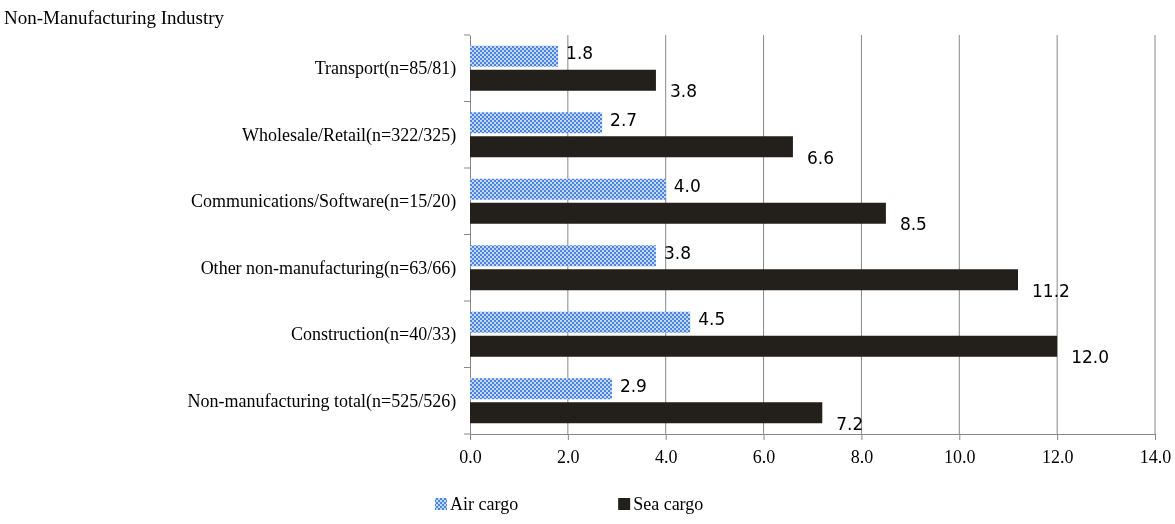 This screenshot has height=524, width=1175. I want to click on x-tick-label: 14.0, so click(1155, 456).